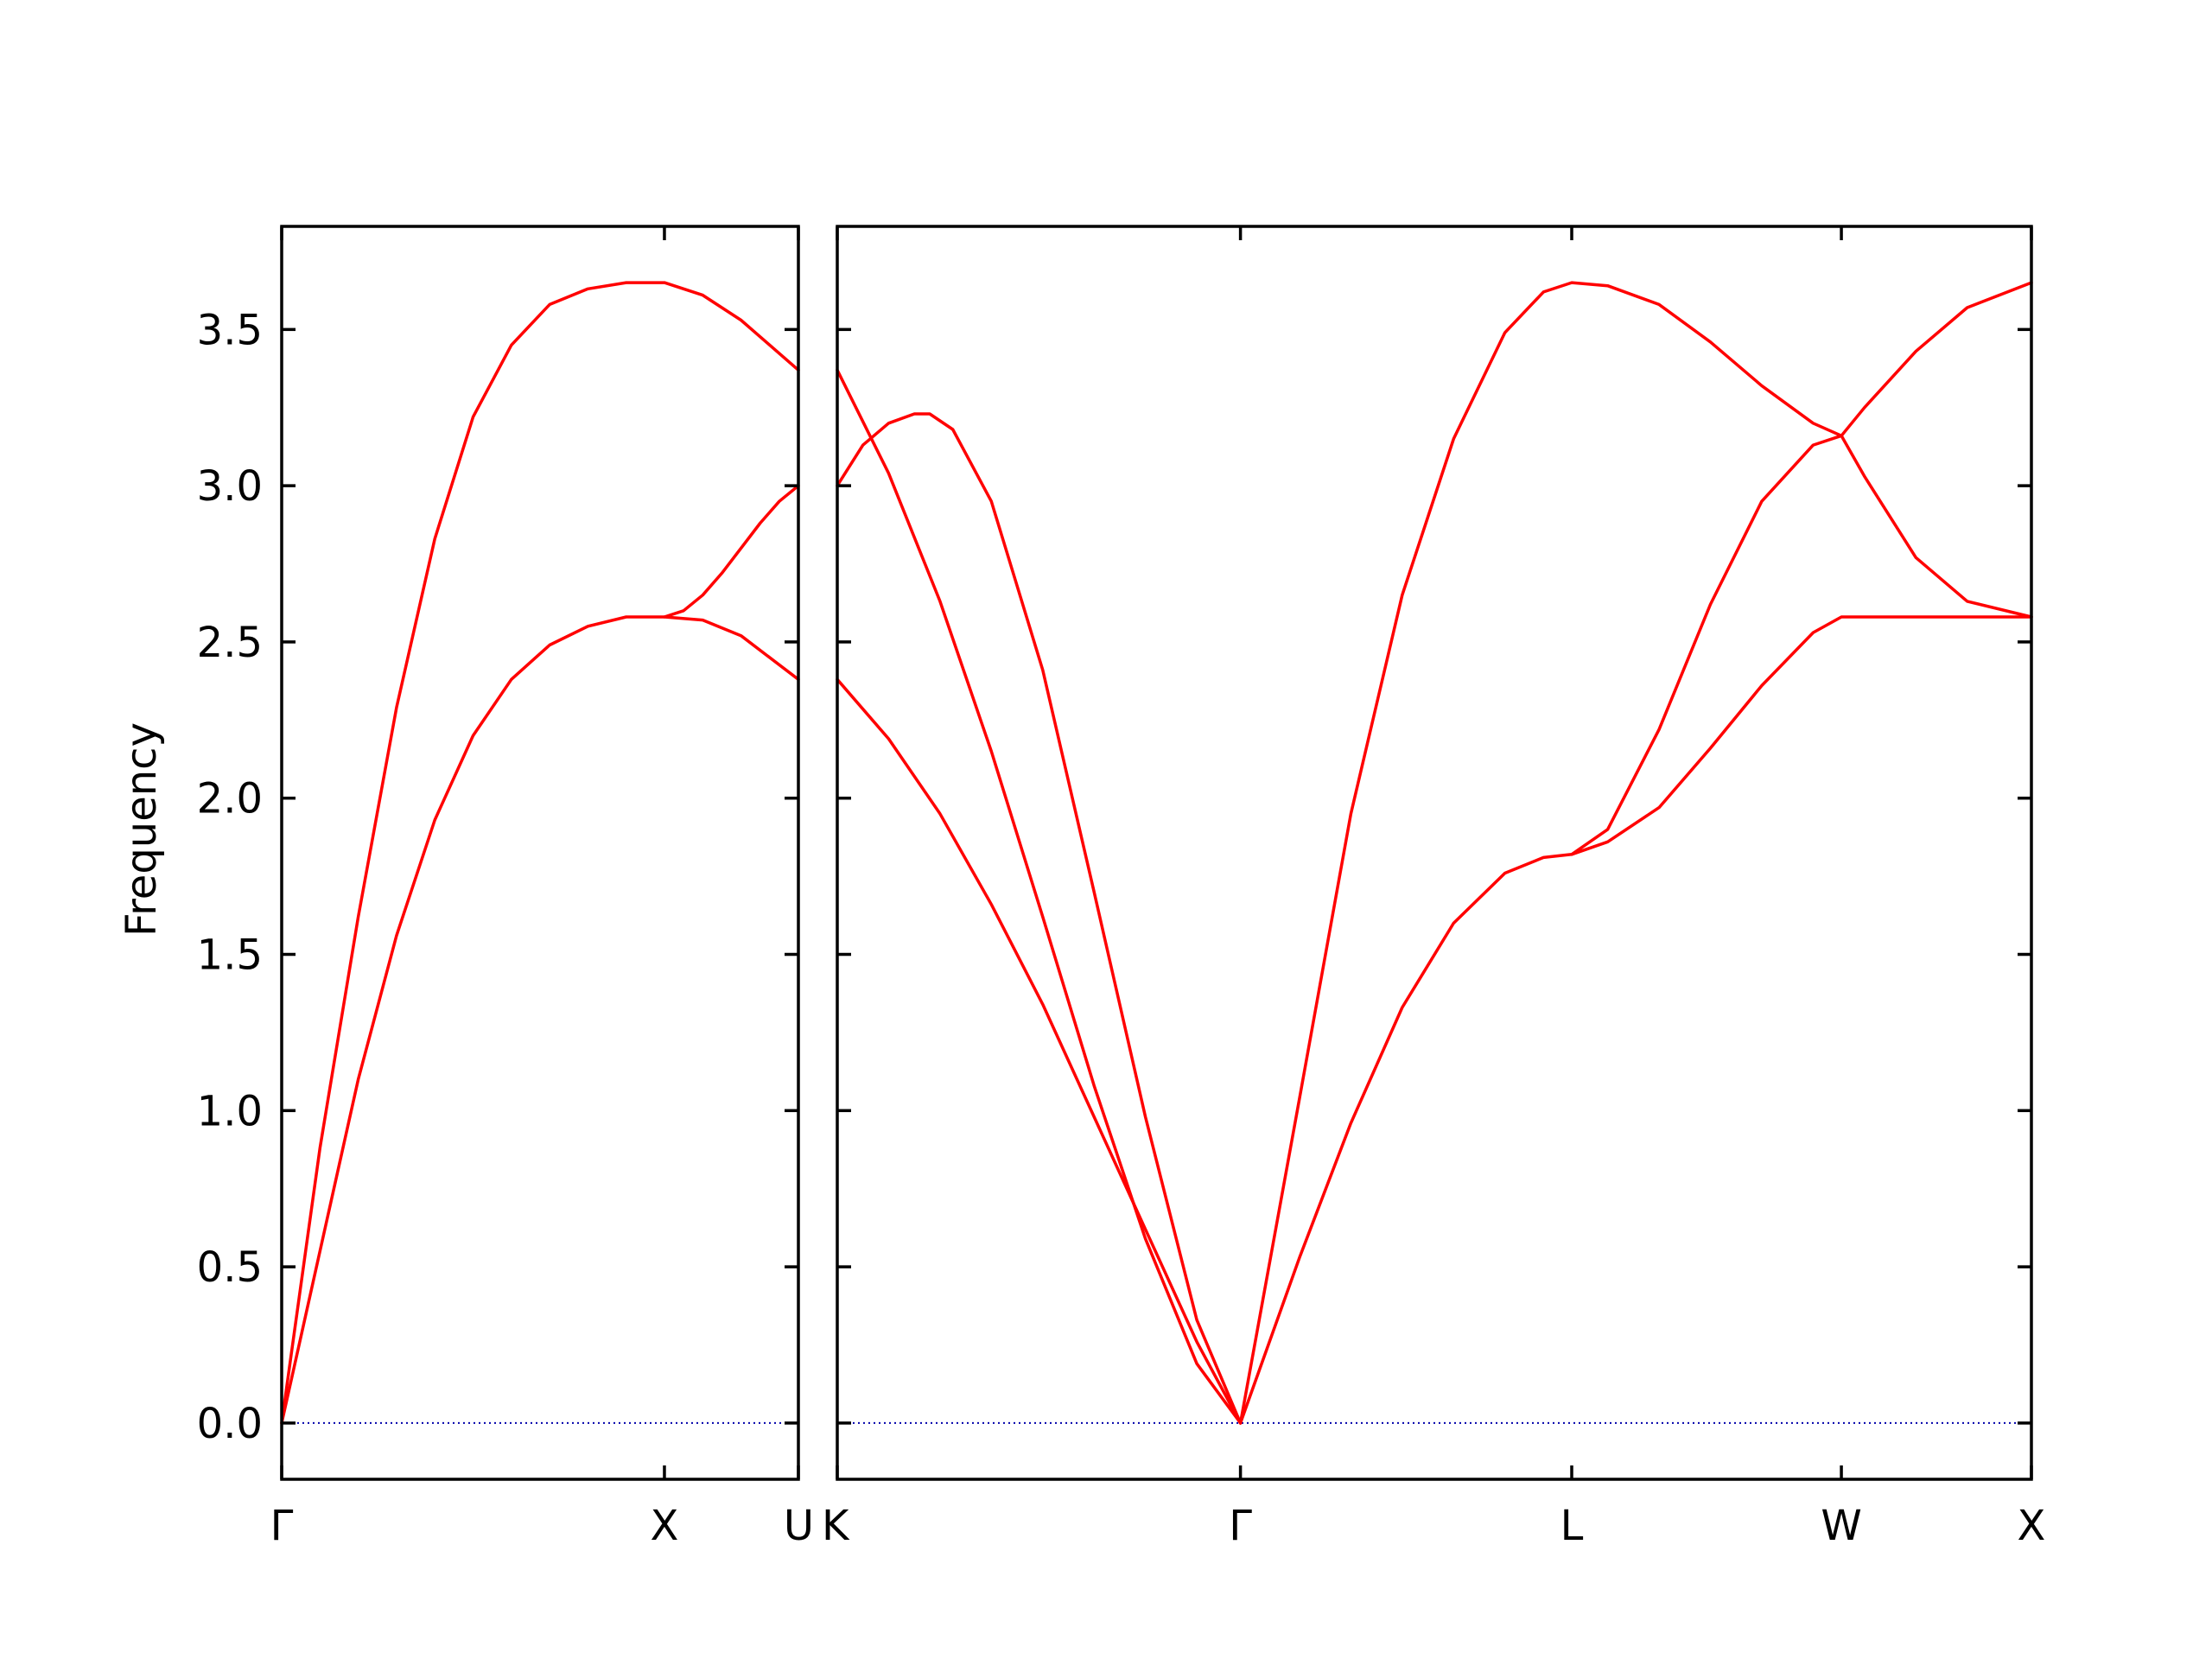 The width and height of the screenshot is (2212, 1659). Describe the element at coordinates (1572, 1526) in the screenshot. I see `x-tick-label: L` at that location.